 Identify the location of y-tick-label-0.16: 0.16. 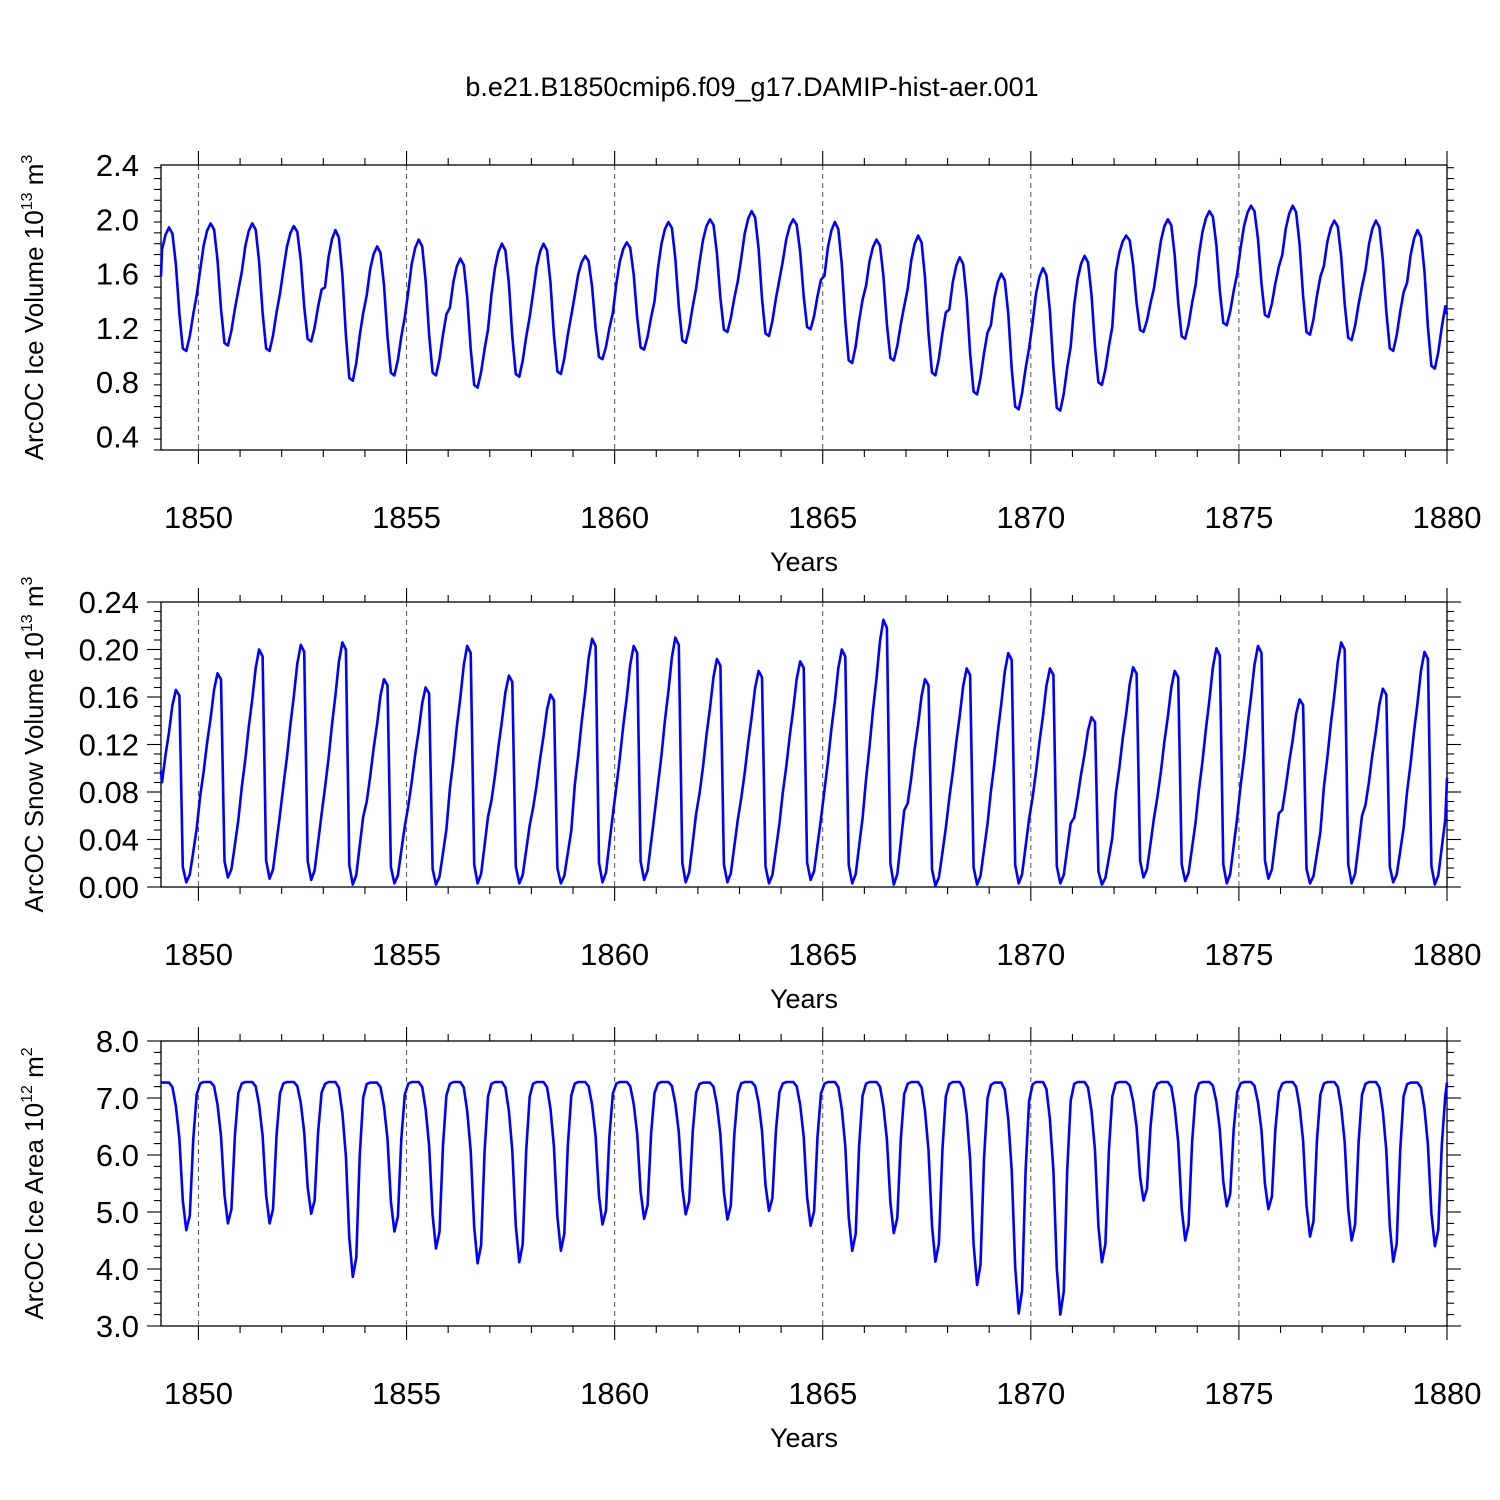
(109, 697).